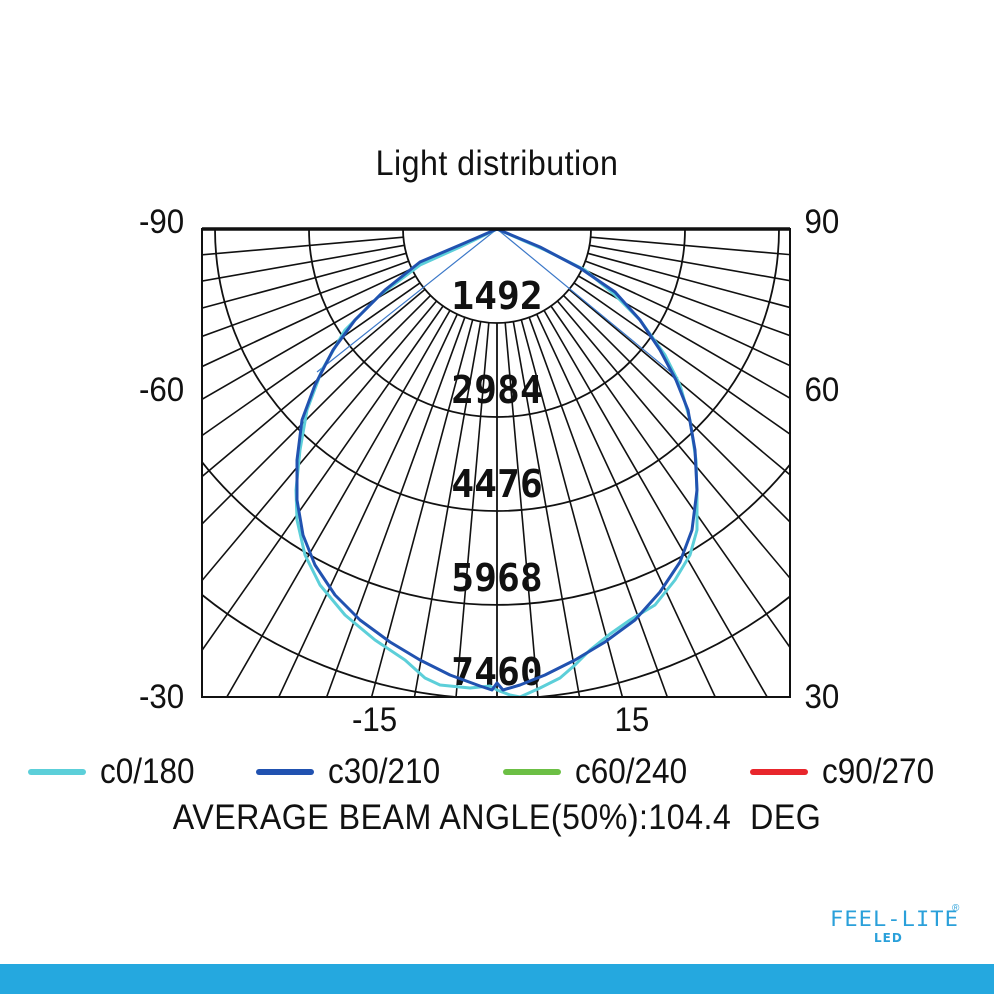 This screenshot has height=994, width=994. I want to click on legend-swatch-c90, so click(779, 772).